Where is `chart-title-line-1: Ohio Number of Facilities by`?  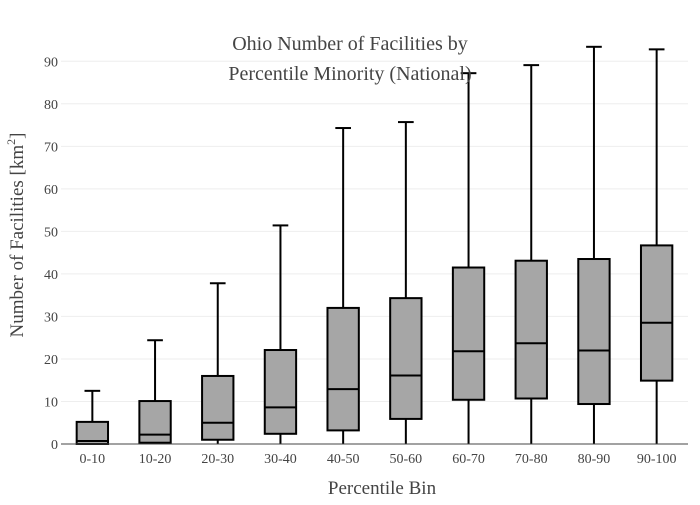 chart-title-line-1: Ohio Number of Facilities by is located at coordinates (350, 44).